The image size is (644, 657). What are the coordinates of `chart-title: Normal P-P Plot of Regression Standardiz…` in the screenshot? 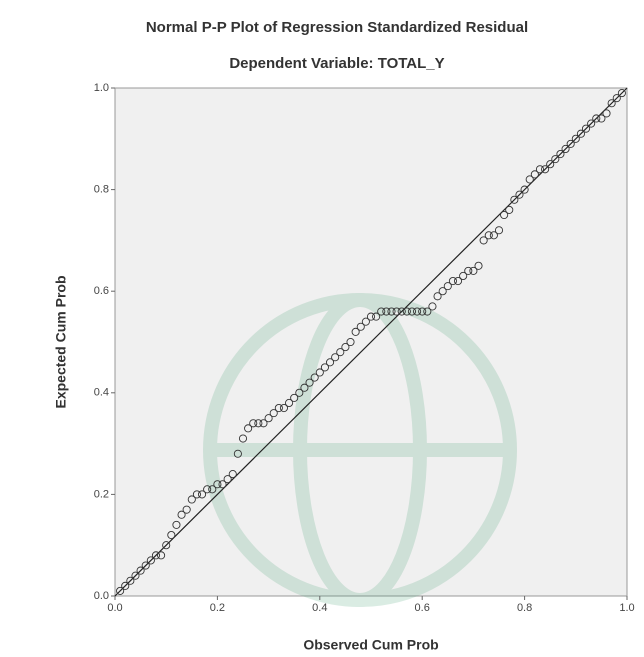 It's located at (337, 27).